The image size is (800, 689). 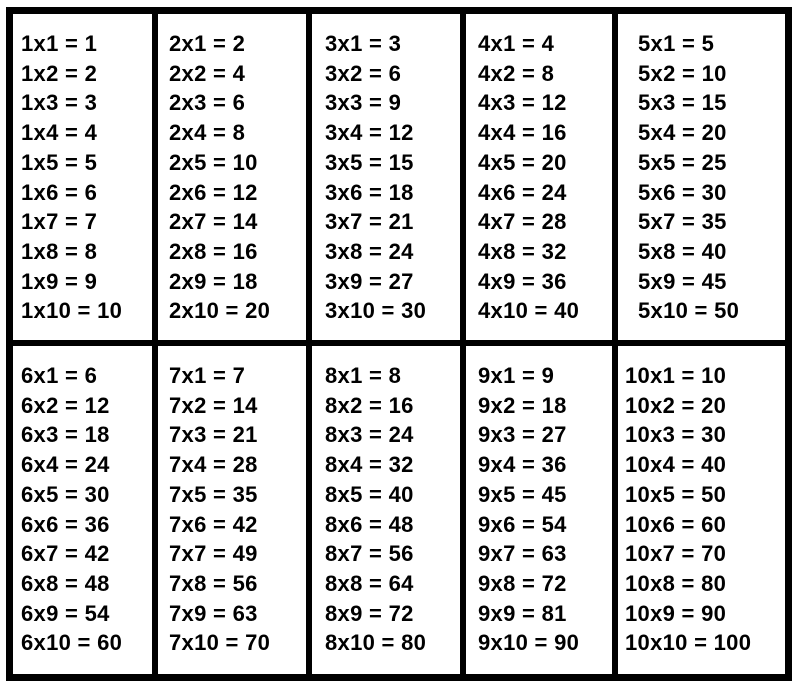 What do you see at coordinates (522, 281) in the screenshot?
I see `equation-line: 4x9 = 36` at bounding box center [522, 281].